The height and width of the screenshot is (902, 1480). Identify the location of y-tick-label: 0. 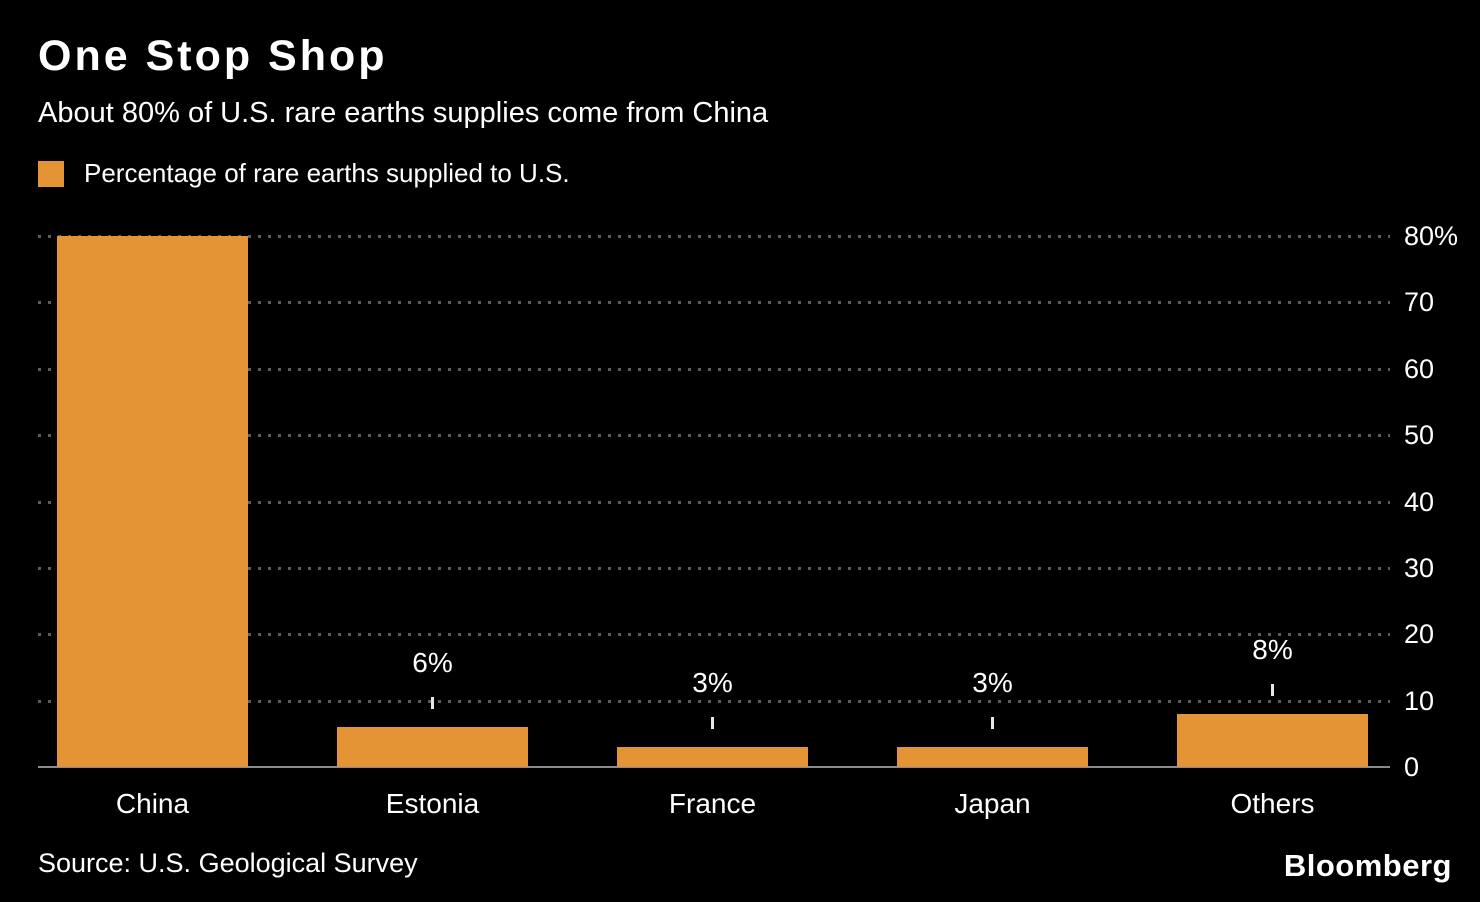
(1412, 767).